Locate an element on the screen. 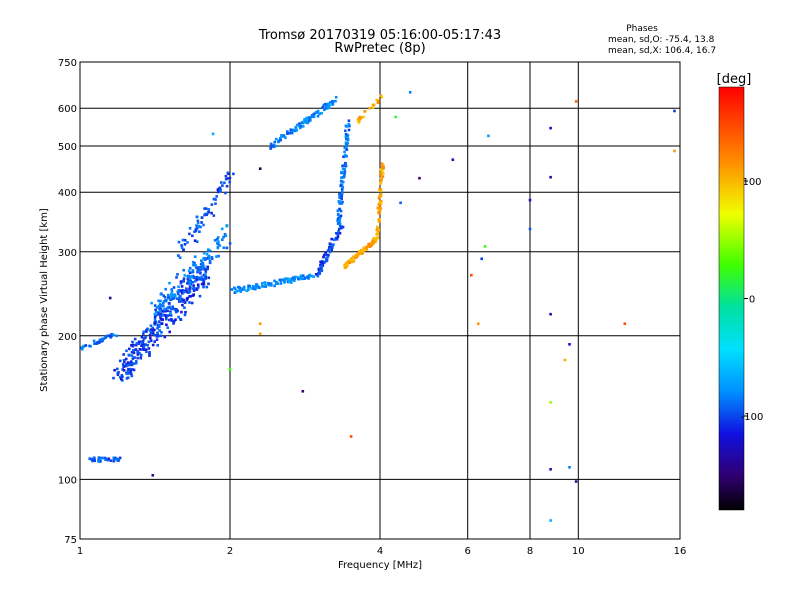  colorbar-tick-label: 0 is located at coordinates (752, 300).